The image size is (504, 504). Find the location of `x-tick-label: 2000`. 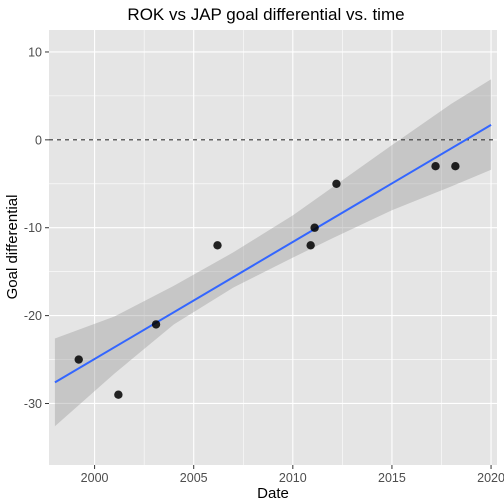

x-tick-label: 2000 is located at coordinates (95, 478).